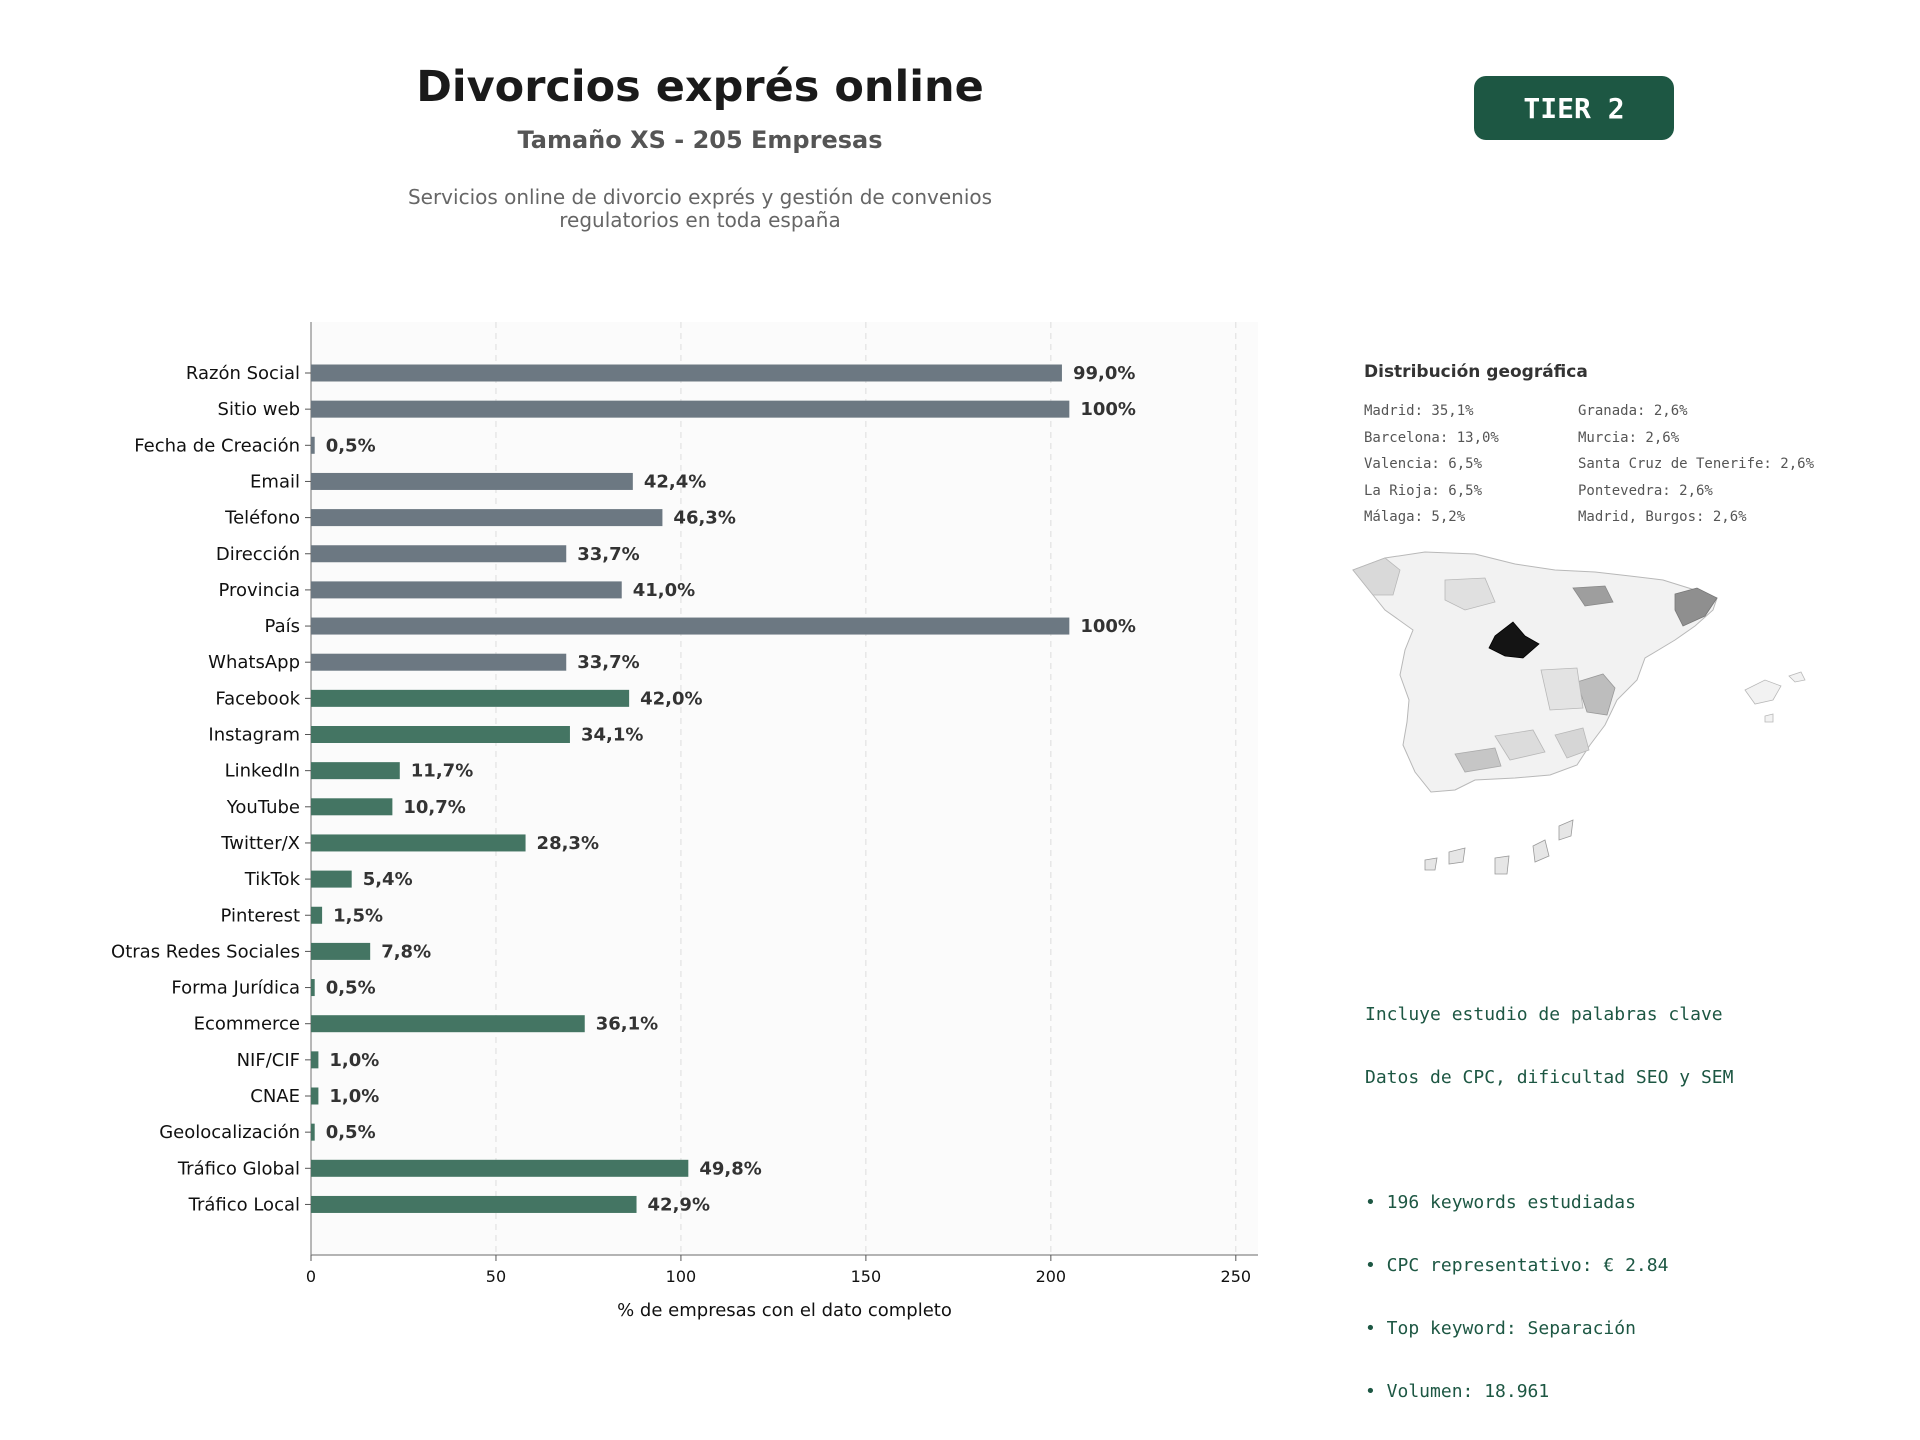 The height and width of the screenshot is (1440, 1920). I want to click on x-tick-label: 200, so click(1051, 1276).